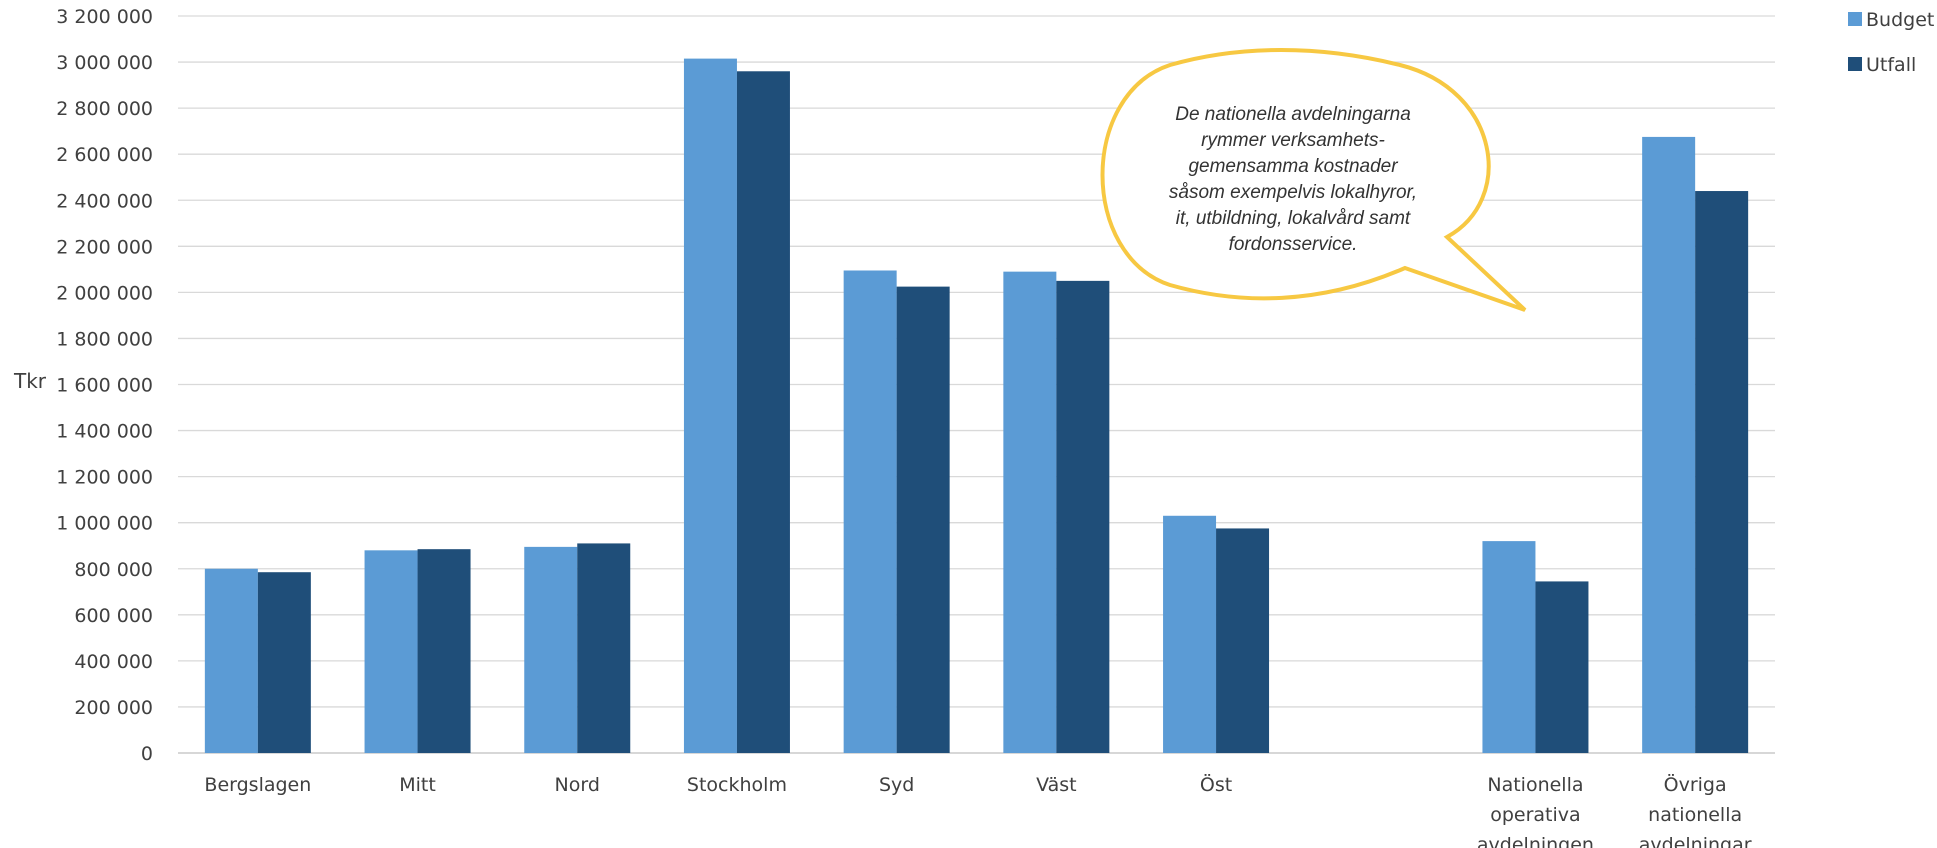 This screenshot has height=848, width=1937. What do you see at coordinates (577, 785) in the screenshot?
I see `category-label: Nord` at bounding box center [577, 785].